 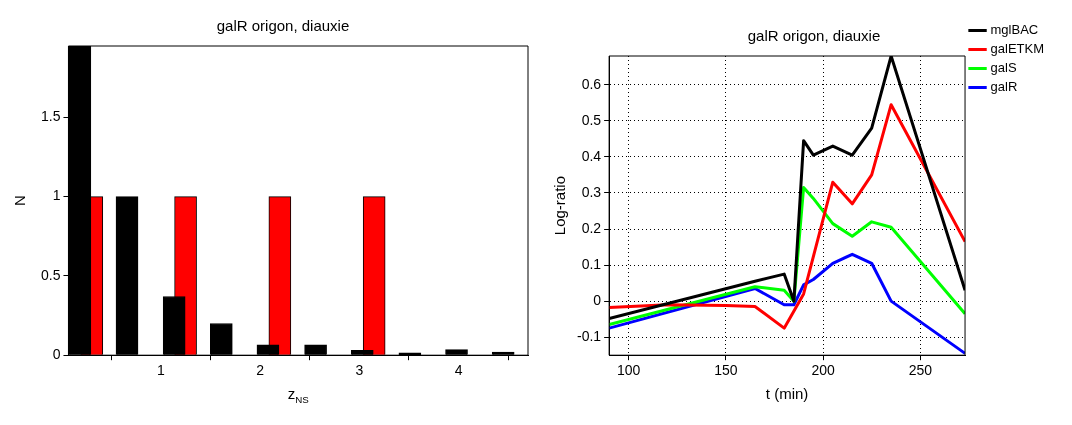 I want to click on y-tick-label: 0.3, so click(x=591, y=191).